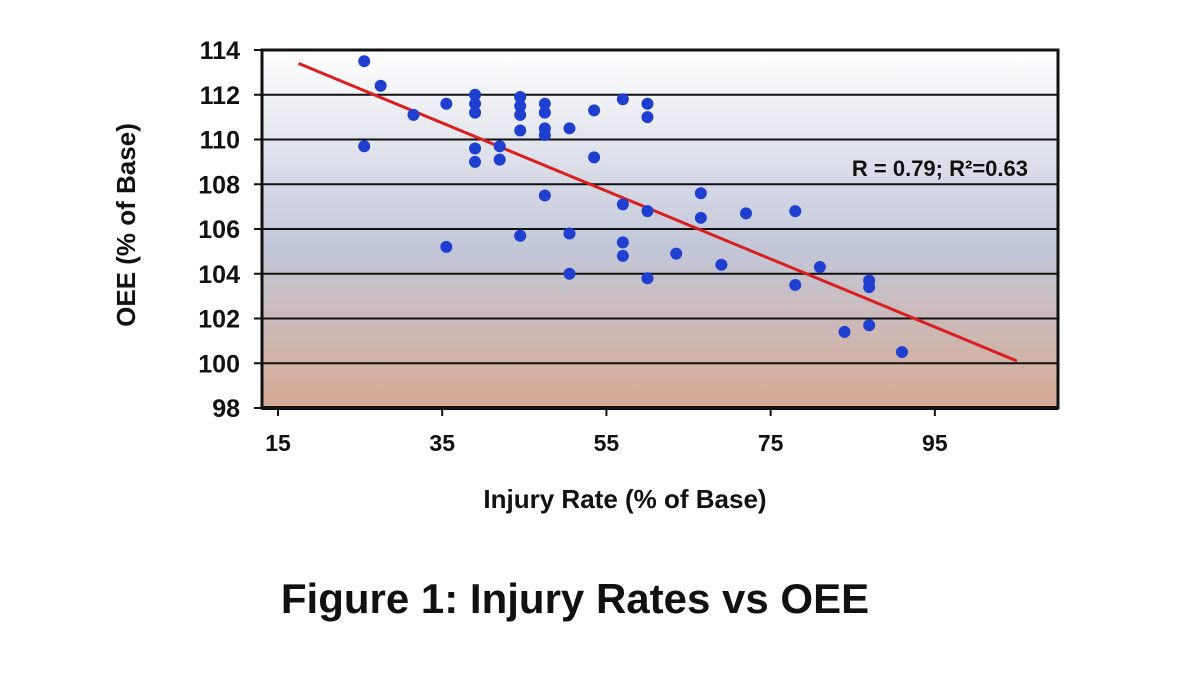  I want to click on y-tick-label: 110, so click(220, 141).